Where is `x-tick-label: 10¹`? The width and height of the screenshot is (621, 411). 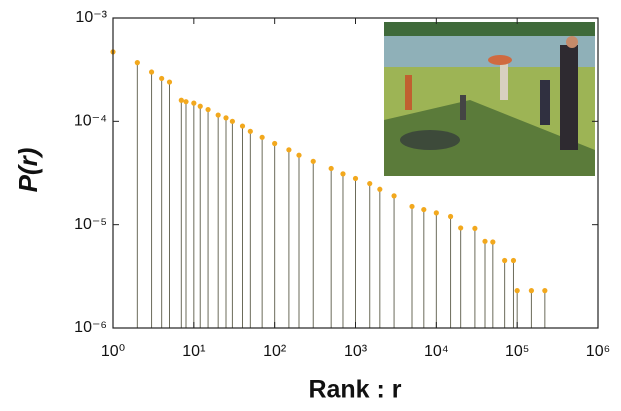 x-tick-label: 10¹ is located at coordinates (193, 351).